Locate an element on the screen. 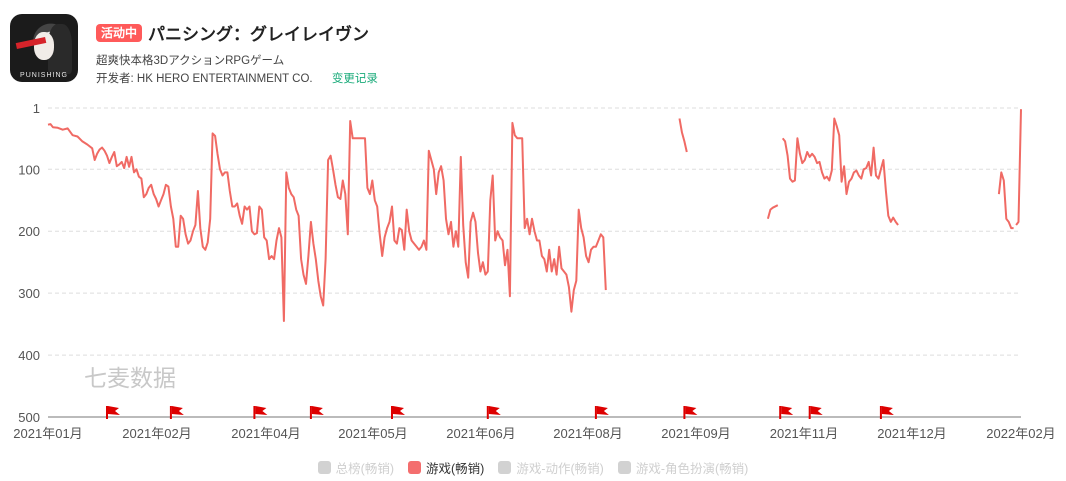 Image resolution: width=1066 pixels, height=481 pixels. legend-label: 总榜(畅销) is located at coordinates (364, 469).